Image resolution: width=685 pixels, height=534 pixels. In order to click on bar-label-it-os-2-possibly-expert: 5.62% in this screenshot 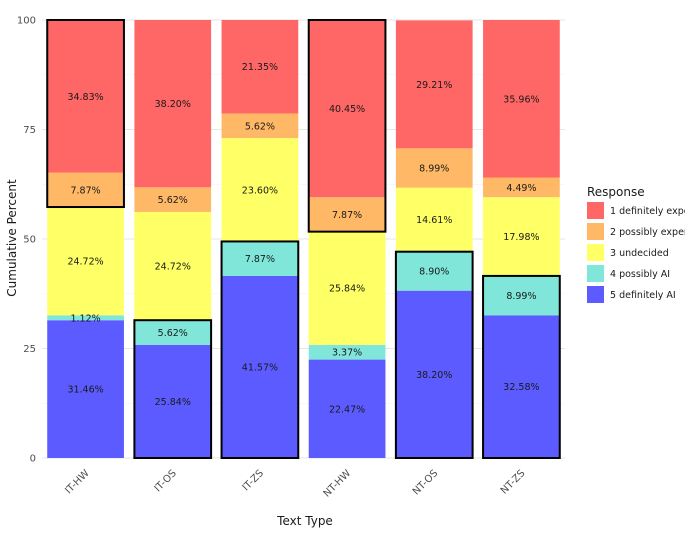, I will do `click(173, 200)`.